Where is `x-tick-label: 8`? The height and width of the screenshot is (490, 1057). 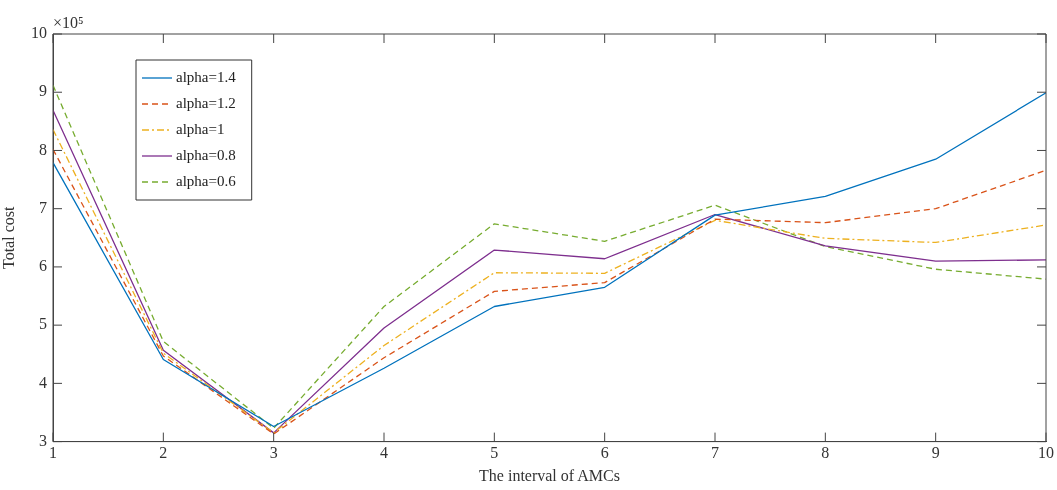 x-tick-label: 8 is located at coordinates (825, 453).